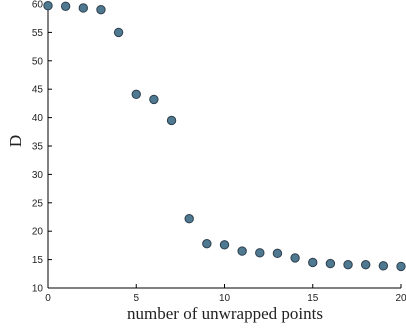 The image size is (406, 332). I want to click on x-tick-label: 15, so click(313, 298).